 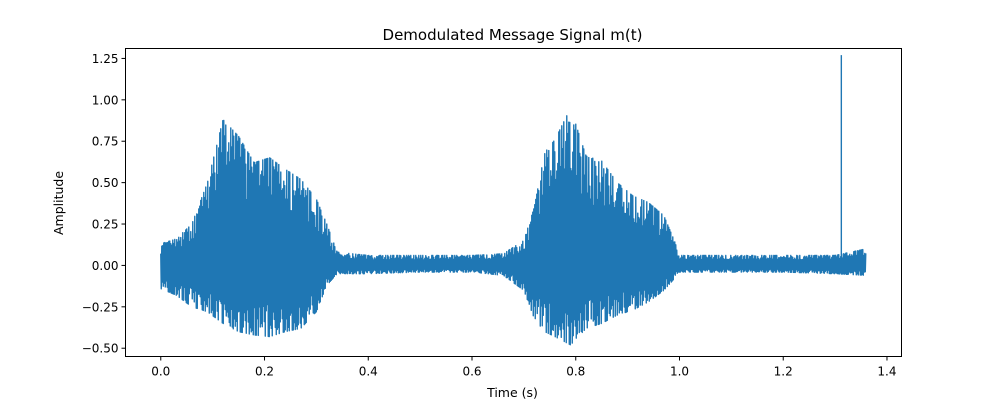 I want to click on x-axis-label: Time (s), so click(x=512, y=392).